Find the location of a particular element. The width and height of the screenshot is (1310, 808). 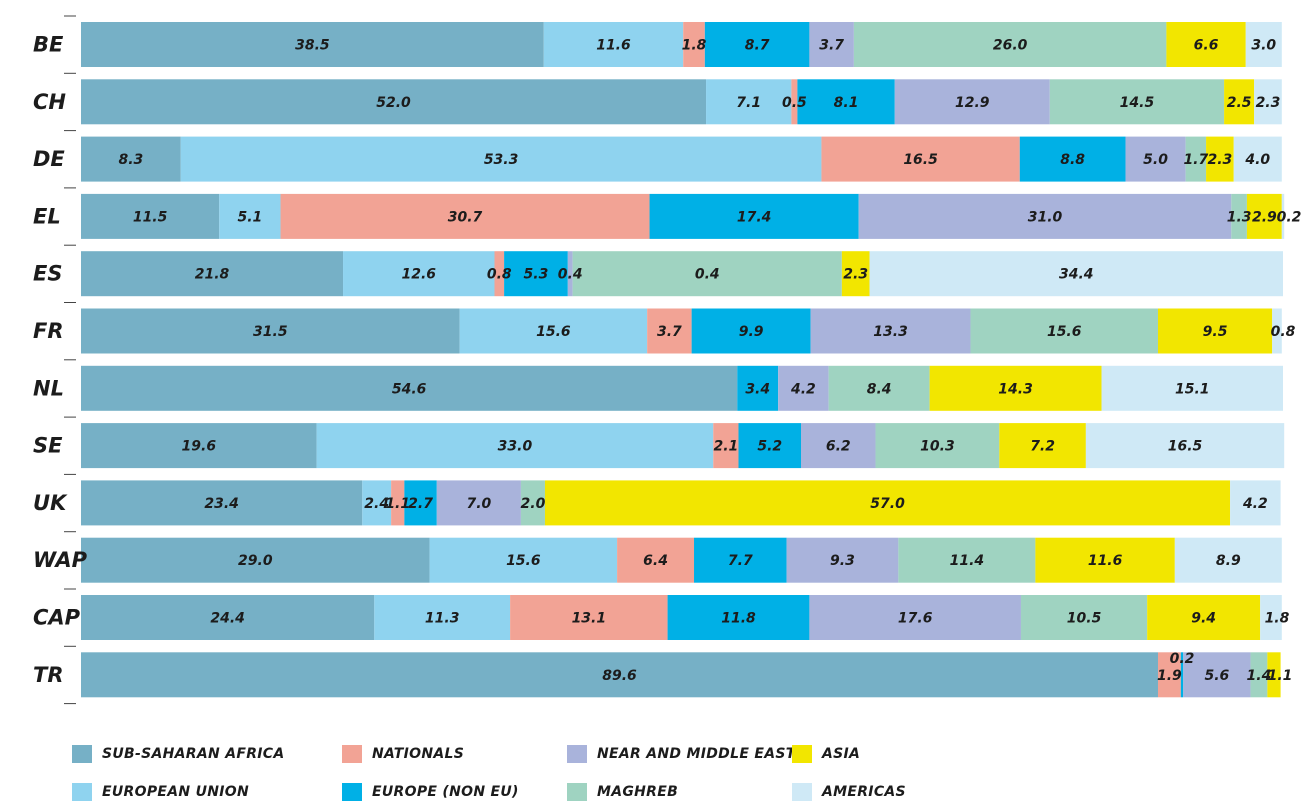

value-label: 14.5 is located at coordinates (1137, 103).